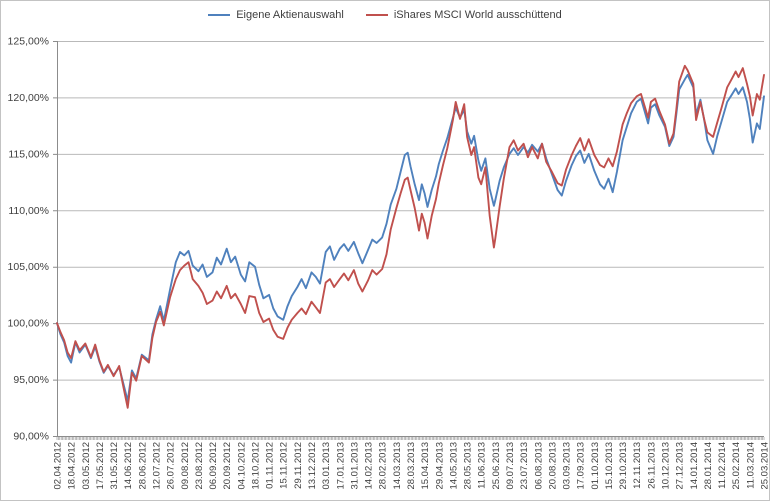 This screenshot has width=770, height=501. Describe the element at coordinates (477, 15) in the screenshot. I see `legend-label: iShares MSCI World ausschüttend` at that location.